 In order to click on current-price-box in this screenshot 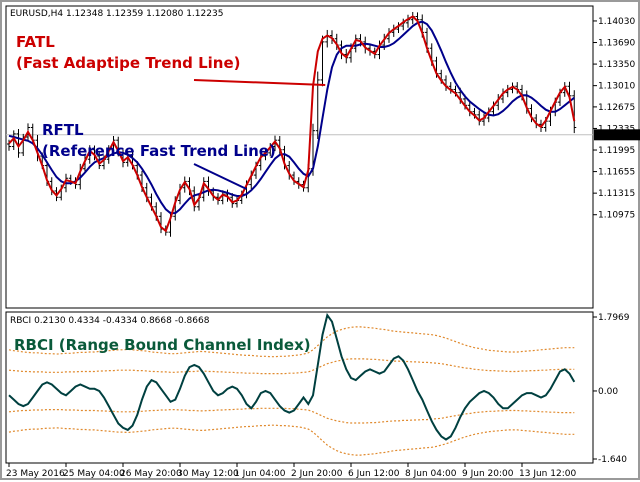, I will do `click(617, 135)`.